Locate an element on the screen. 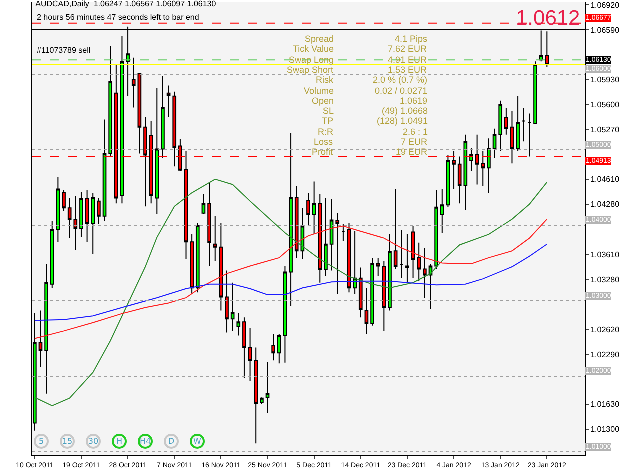  annotation: 7 EUR is located at coordinates (414, 142).